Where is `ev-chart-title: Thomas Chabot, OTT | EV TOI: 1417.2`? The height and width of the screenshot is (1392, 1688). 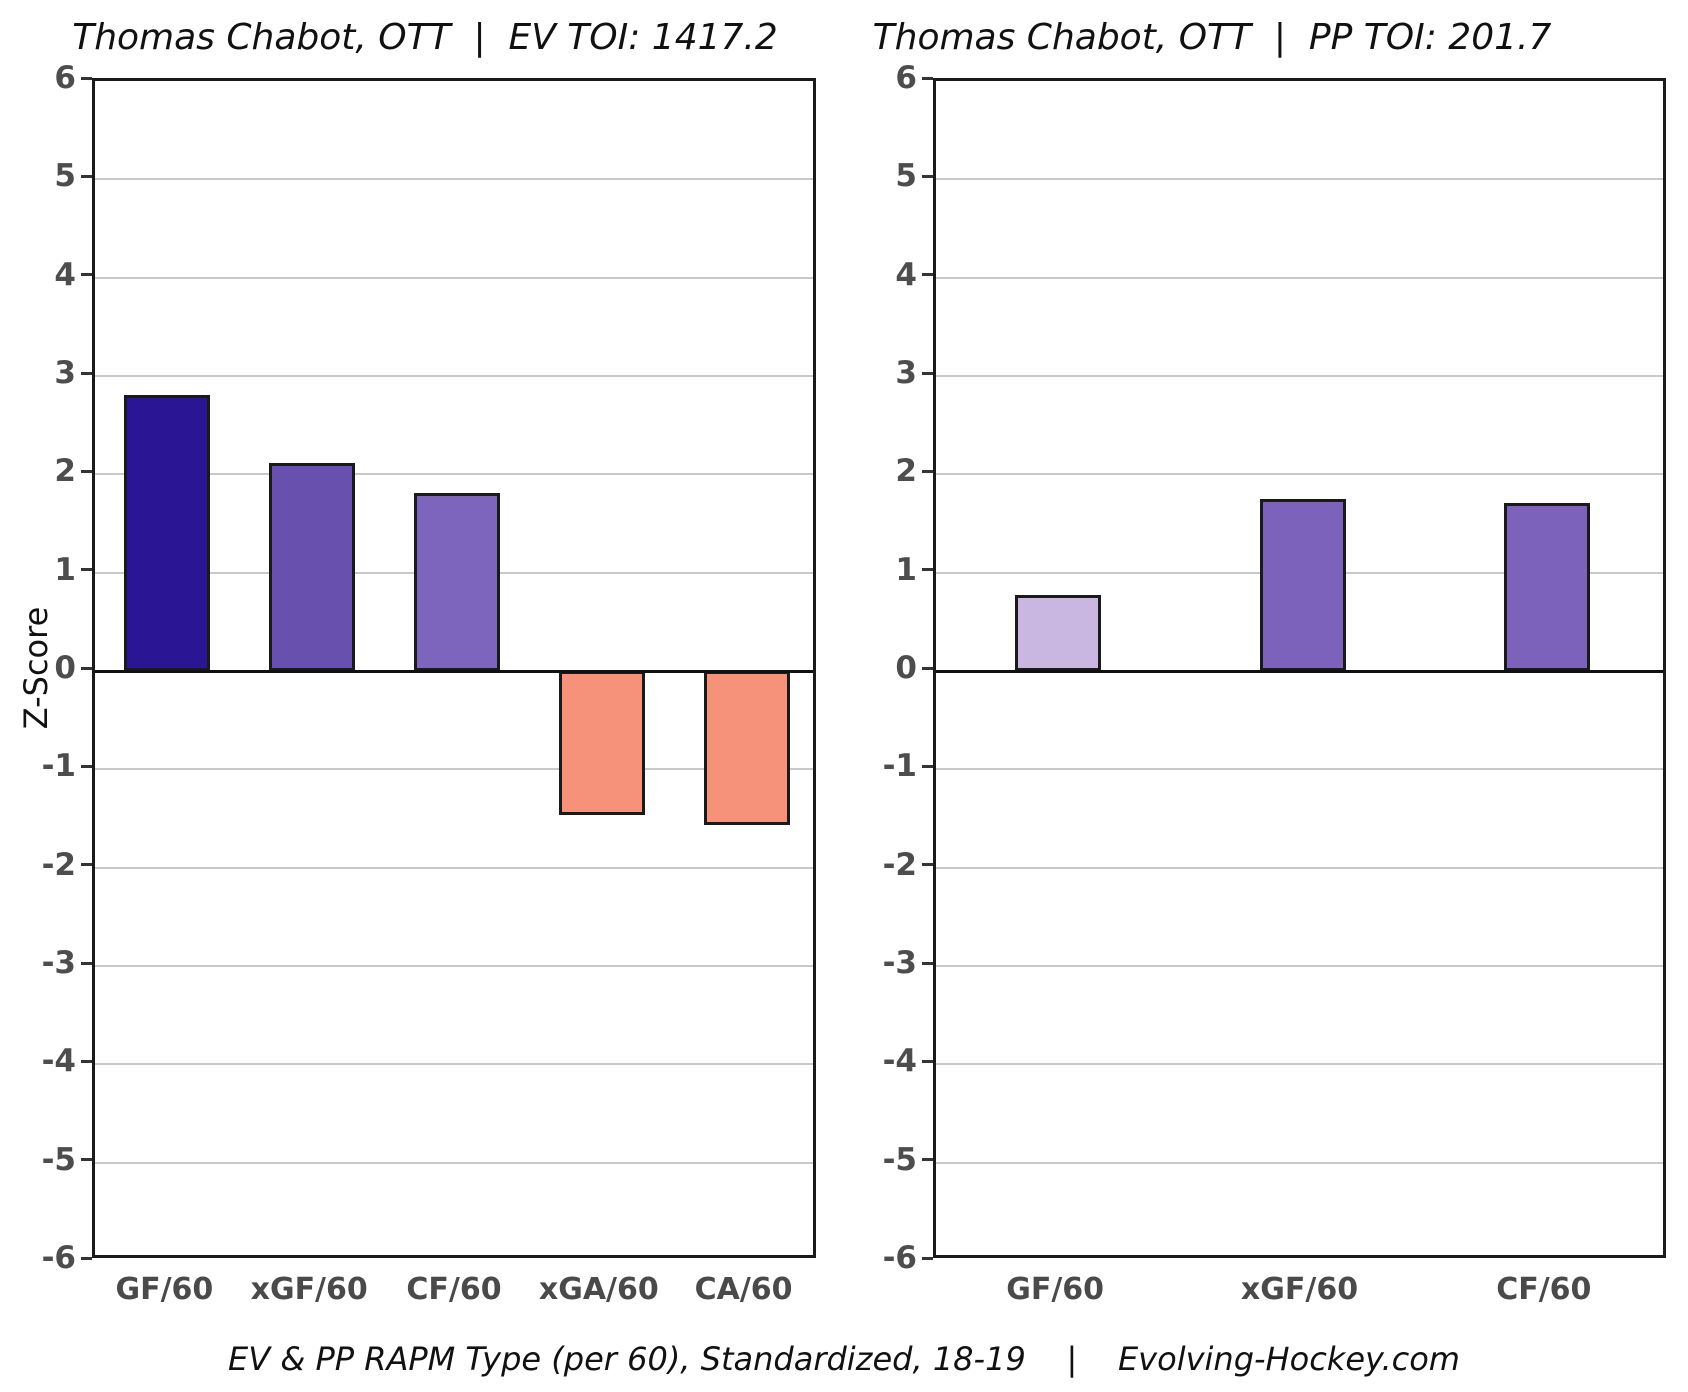
ev-chart-title: Thomas Chabot, OTT | EV TOI: 1417.2 is located at coordinates (425, 37).